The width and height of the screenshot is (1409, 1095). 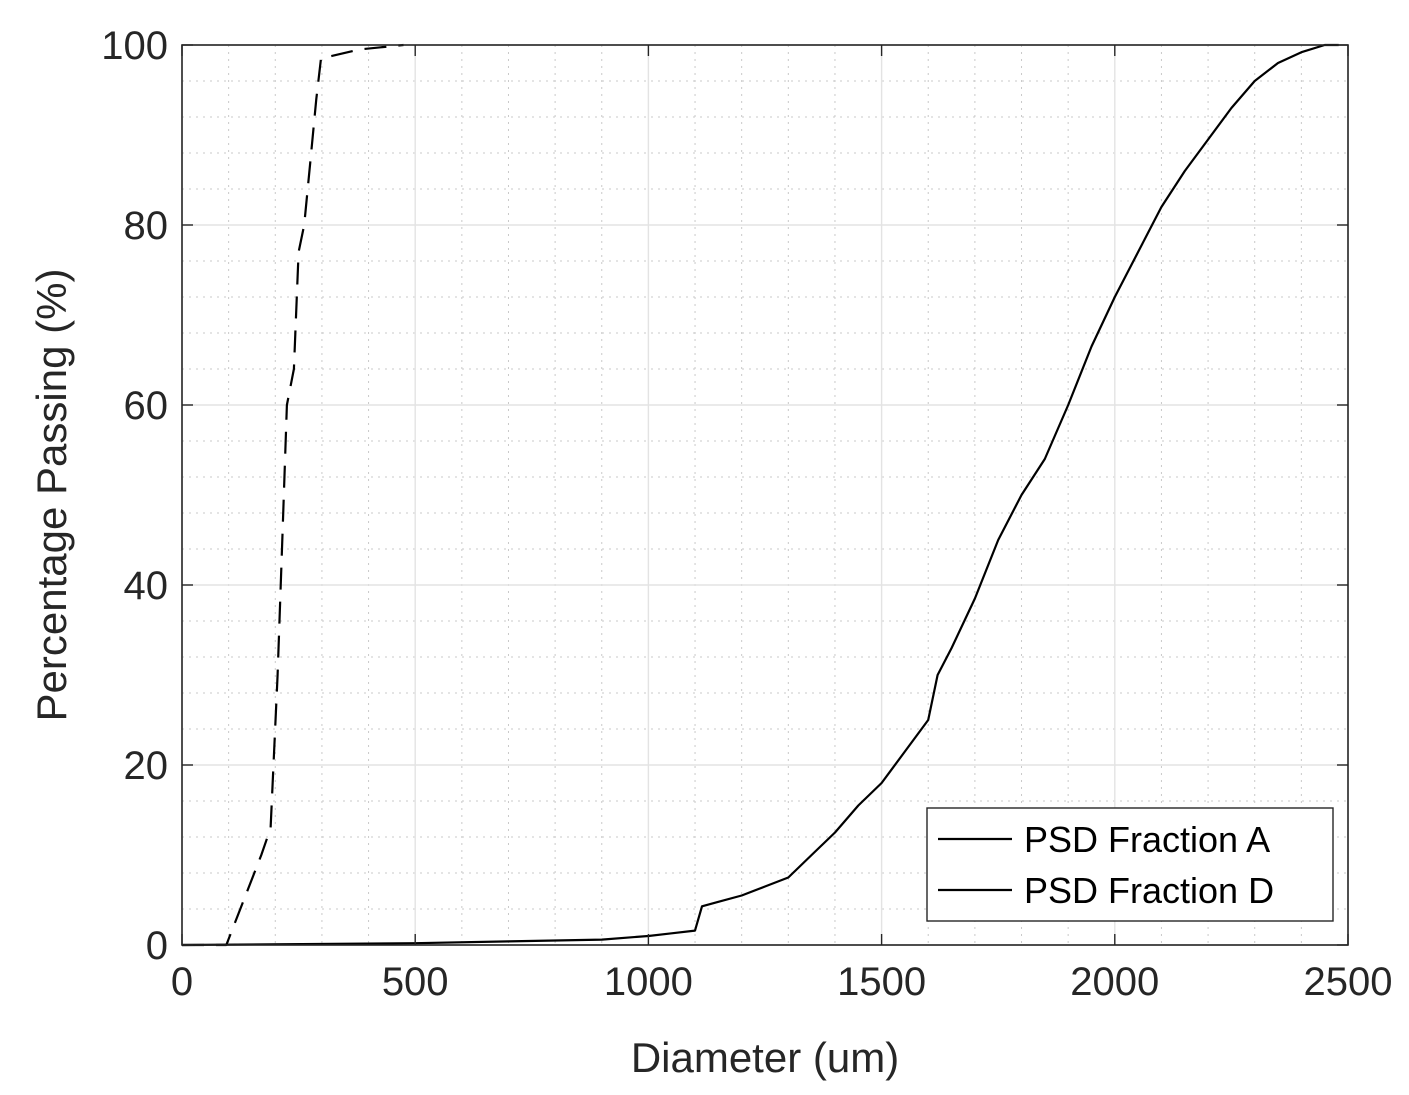 What do you see at coordinates (51, 495) in the screenshot?
I see `y-axis-label: Percentage Passing (%)` at bounding box center [51, 495].